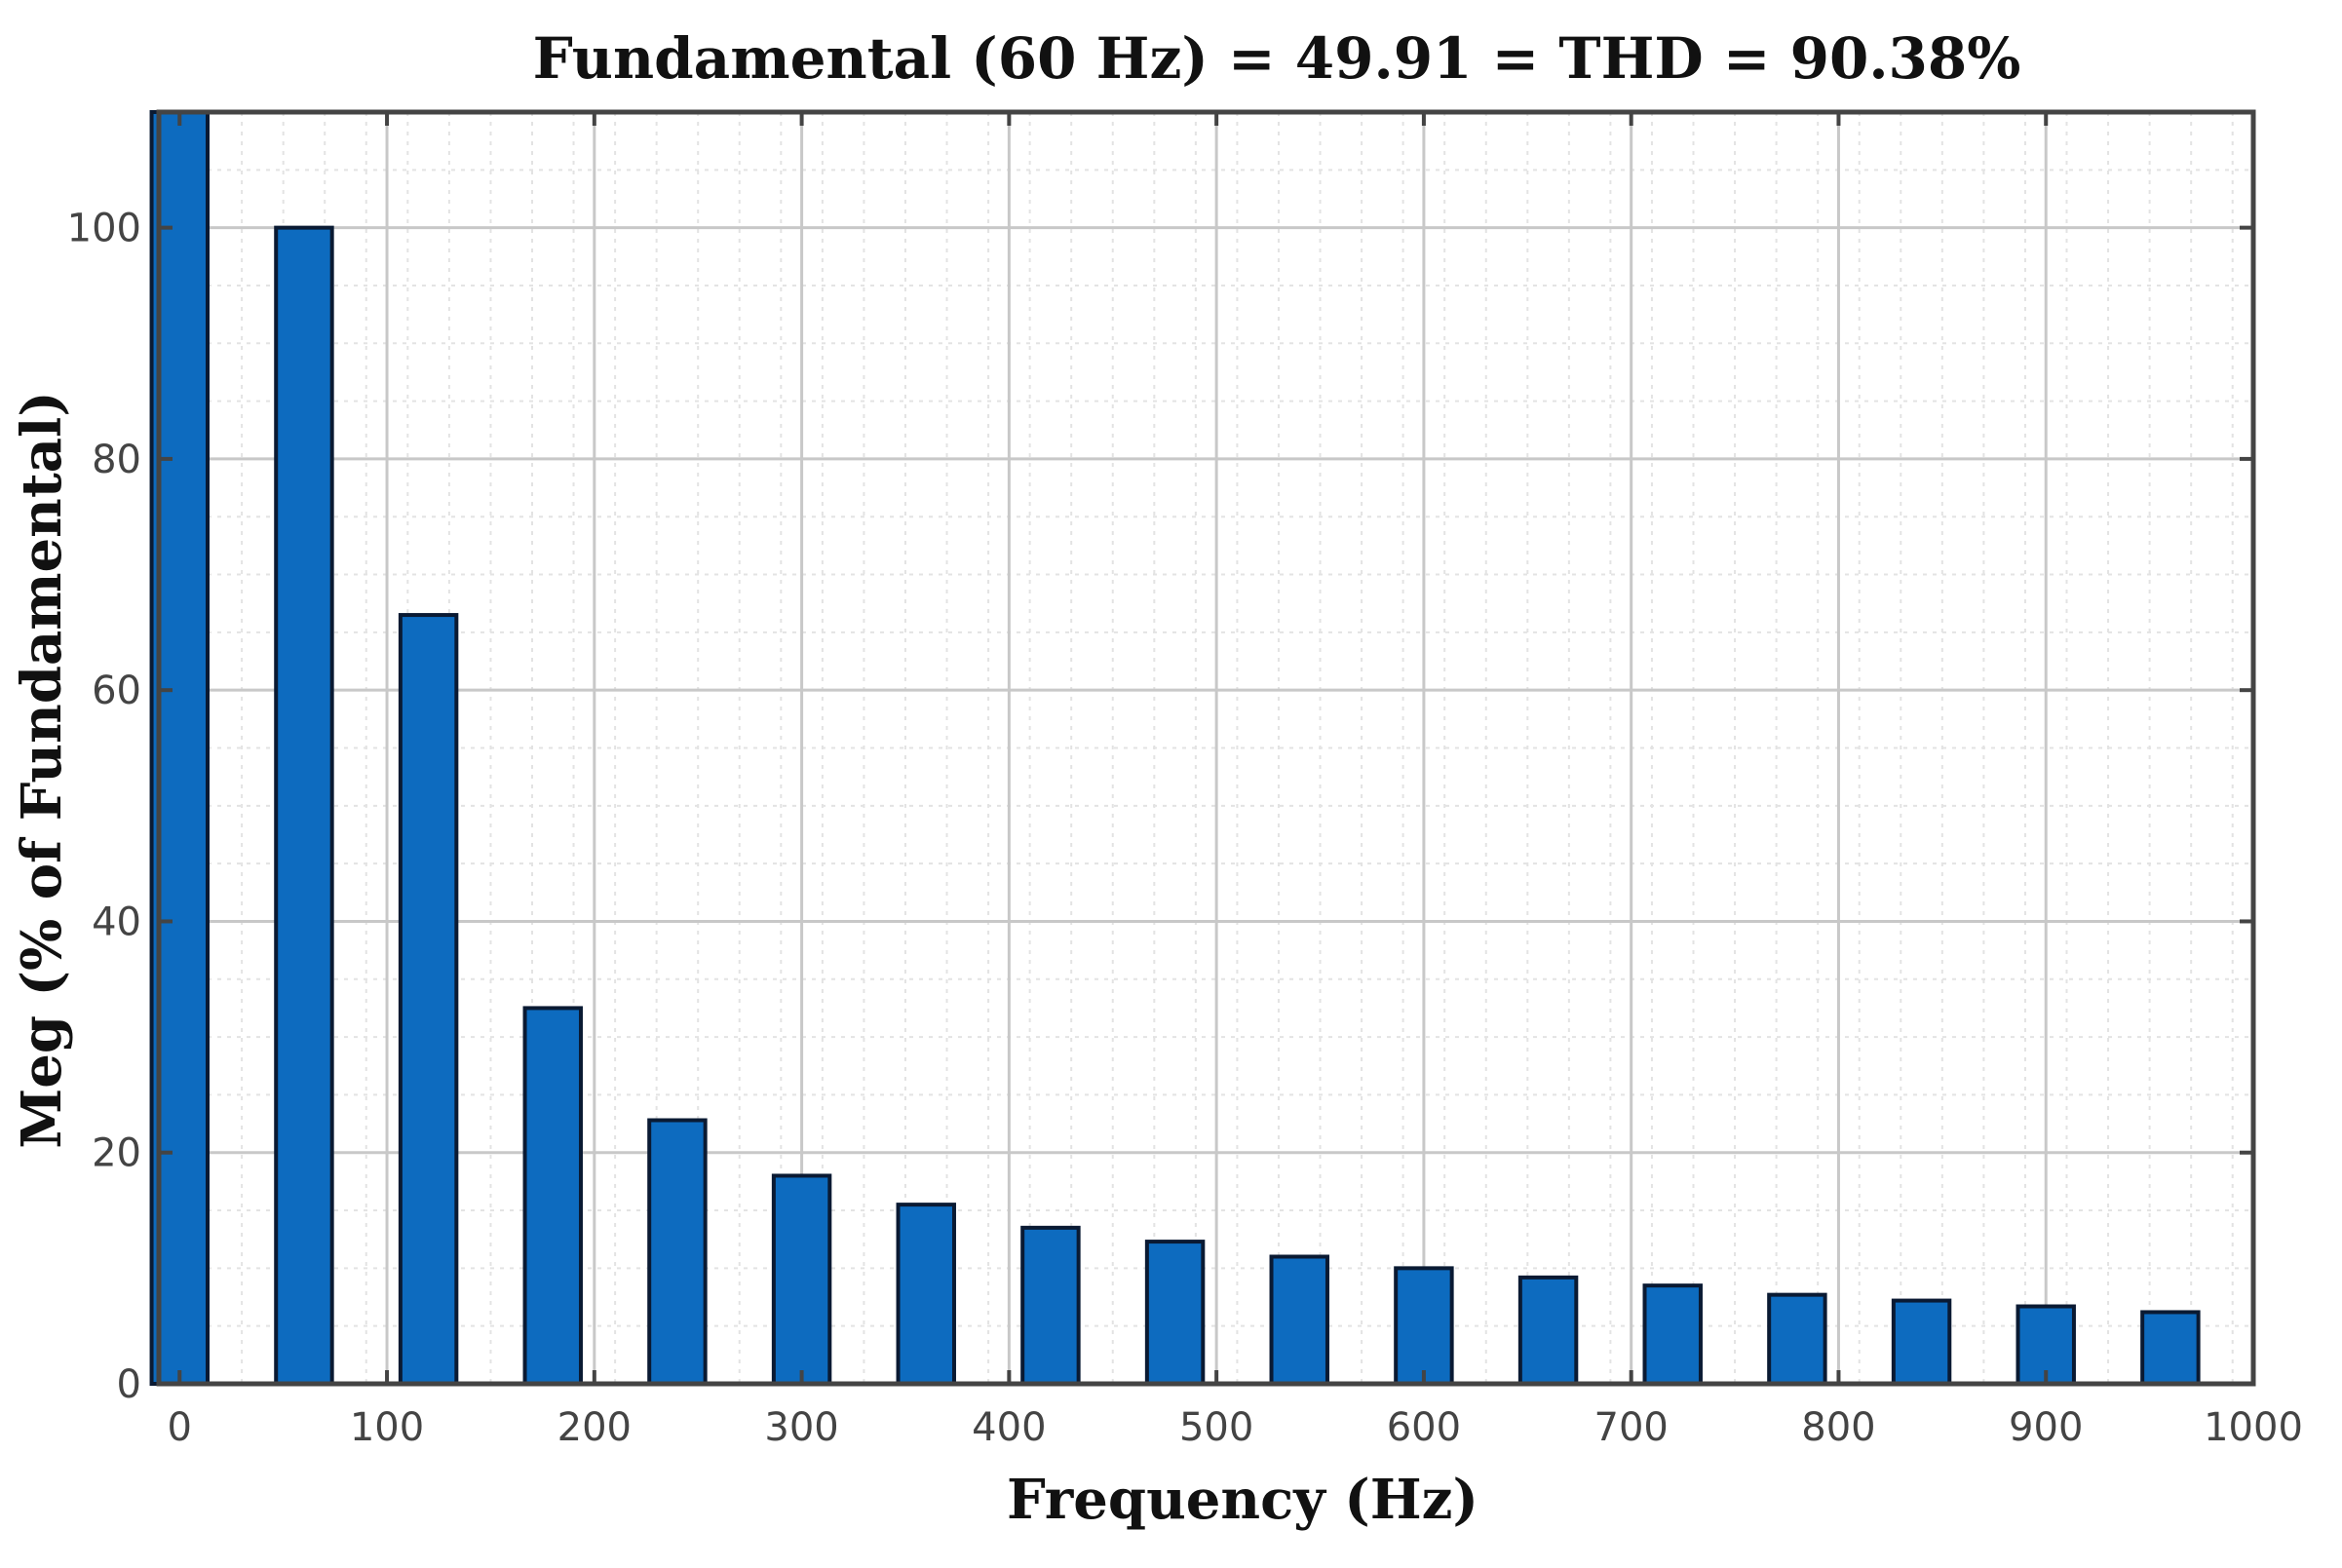 This screenshot has width=2342, height=1568. Describe the element at coordinates (552, 1196) in the screenshot. I see `bar-180hz` at that location.